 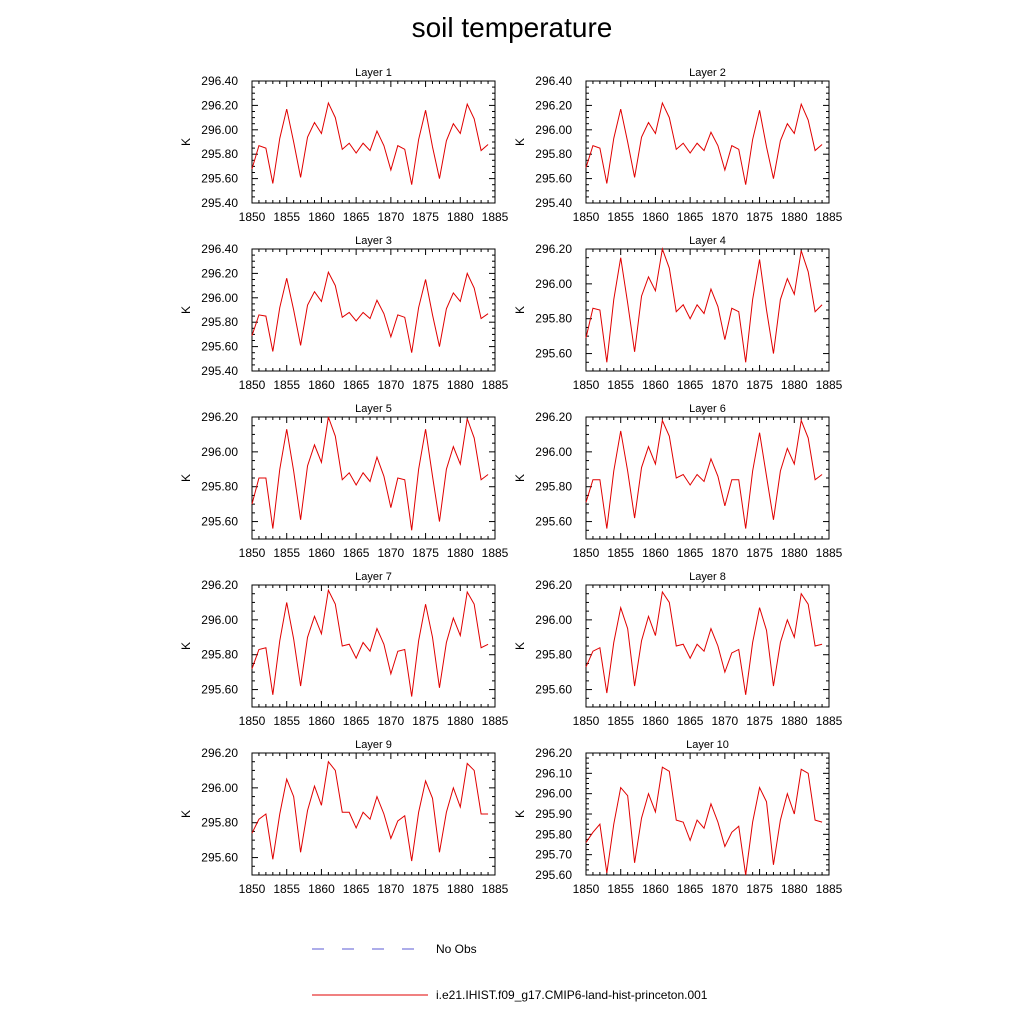 What do you see at coordinates (553, 855) in the screenshot?
I see `y-tick-label: 295.70` at bounding box center [553, 855].